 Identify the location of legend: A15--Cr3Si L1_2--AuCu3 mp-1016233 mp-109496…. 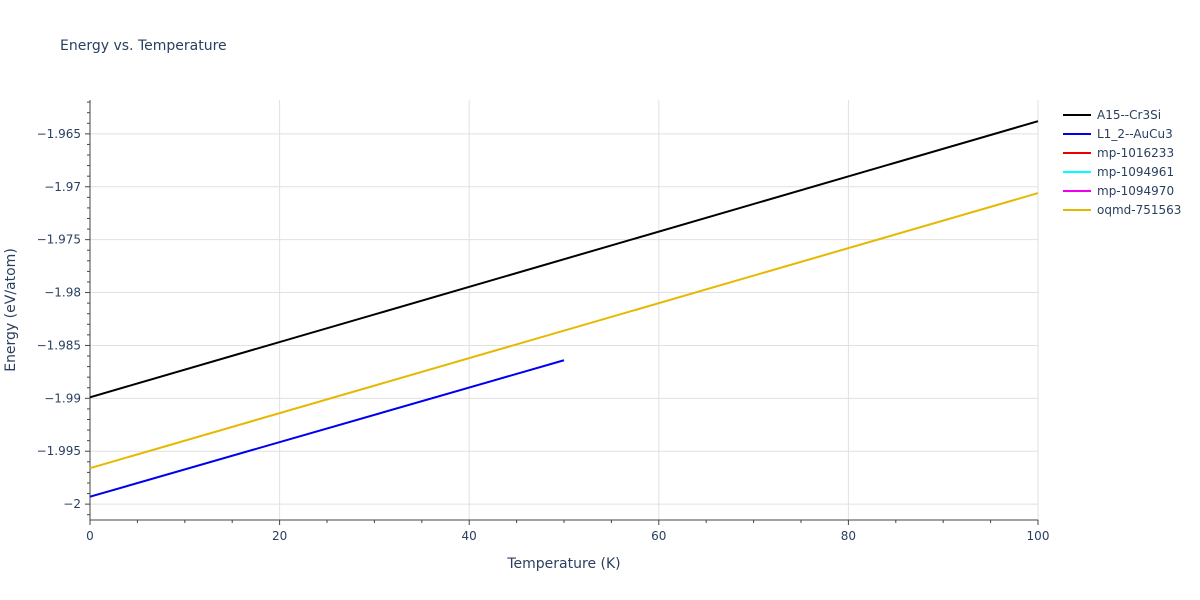
(1122, 162).